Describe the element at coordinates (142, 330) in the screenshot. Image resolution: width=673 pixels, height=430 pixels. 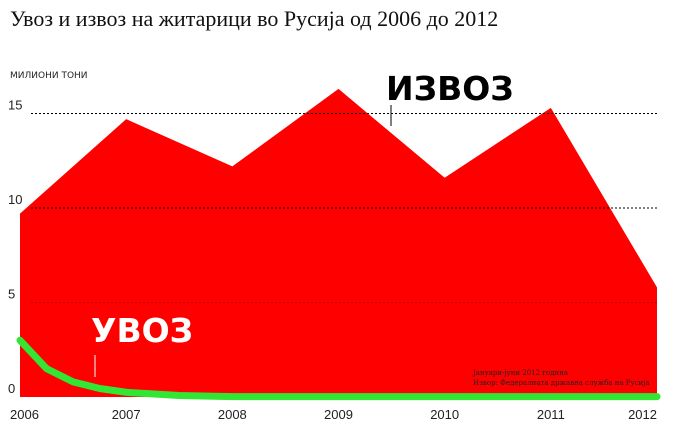
I see `import-series-label: УВОЗ` at that location.